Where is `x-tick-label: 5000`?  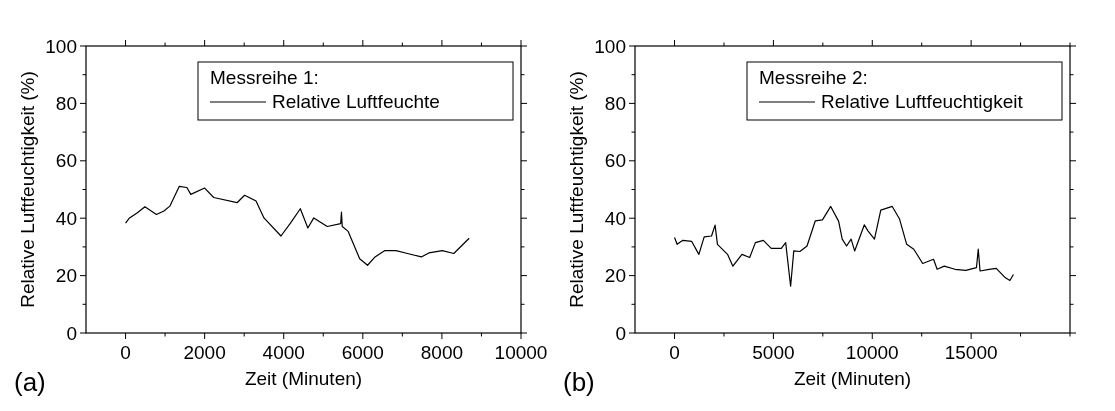
x-tick-label: 5000 is located at coordinates (773, 352).